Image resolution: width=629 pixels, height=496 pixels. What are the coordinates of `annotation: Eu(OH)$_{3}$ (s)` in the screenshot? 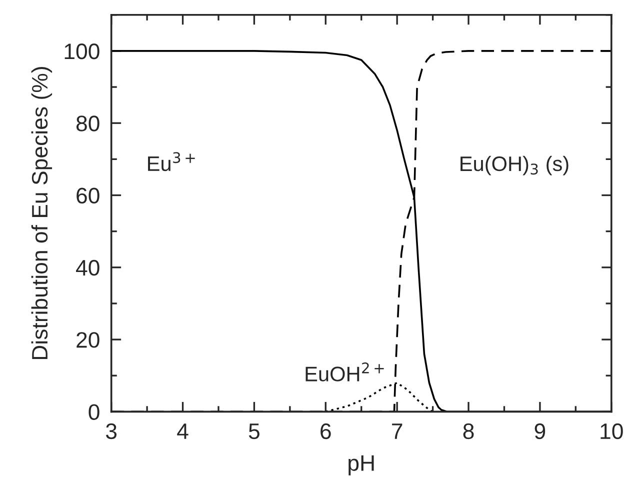 It's located at (514, 166).